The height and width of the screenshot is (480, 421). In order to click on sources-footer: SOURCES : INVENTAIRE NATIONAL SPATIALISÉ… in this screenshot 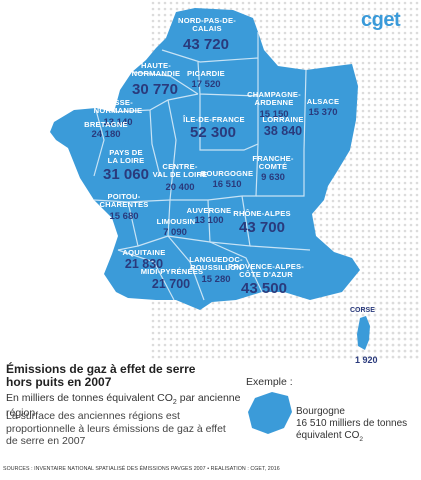, I will do `click(141, 469)`.